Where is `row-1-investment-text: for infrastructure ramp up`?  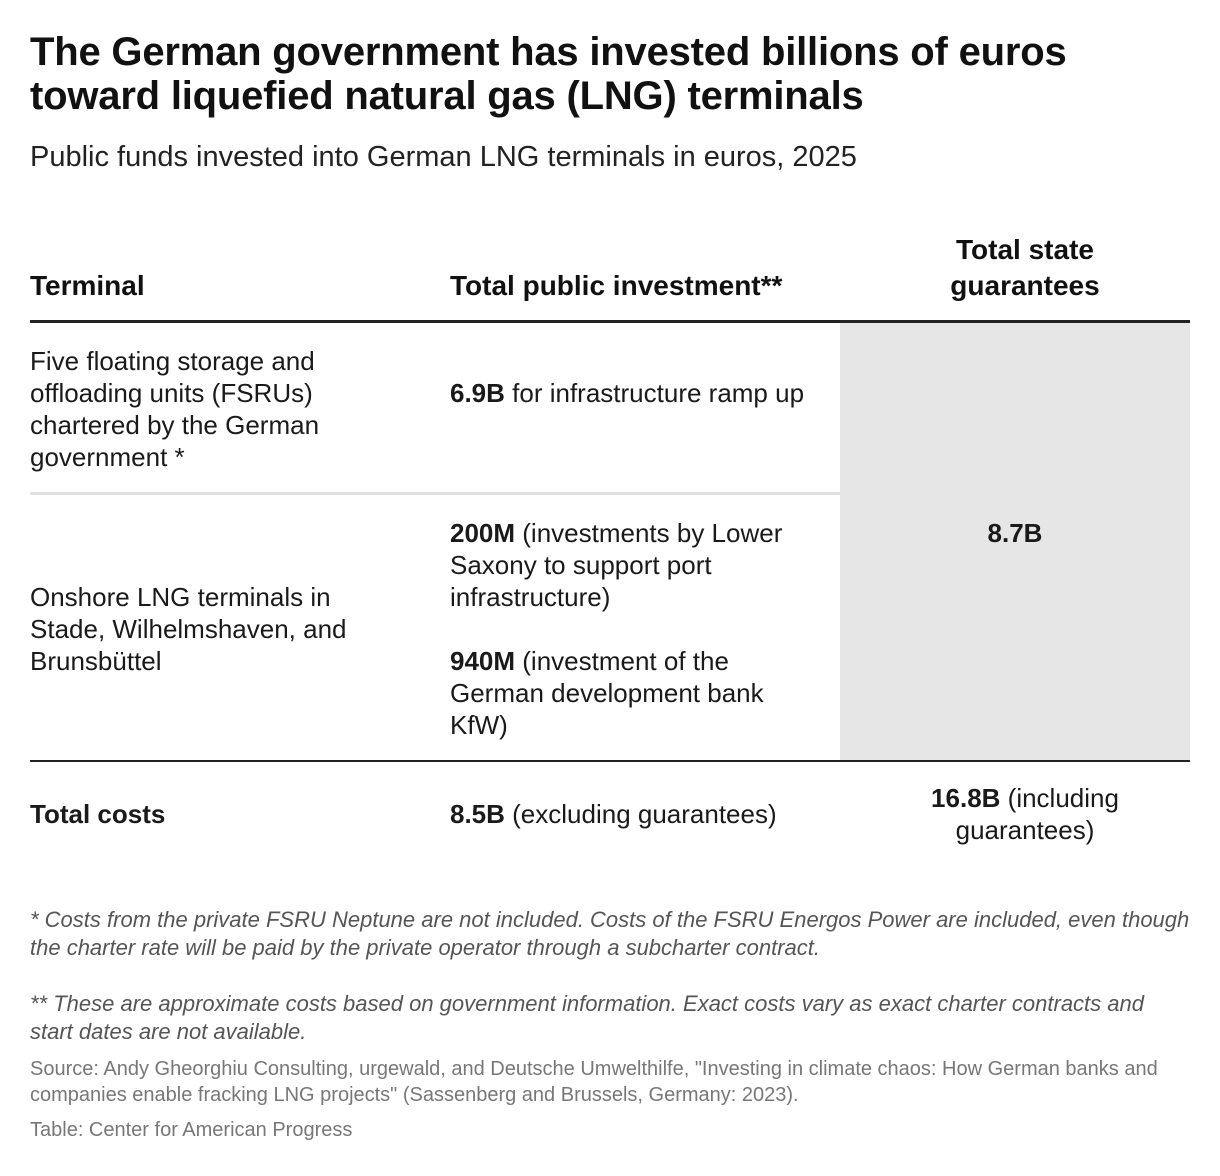
row-1-investment-text: for infrastructure ramp up is located at coordinates (654, 393).